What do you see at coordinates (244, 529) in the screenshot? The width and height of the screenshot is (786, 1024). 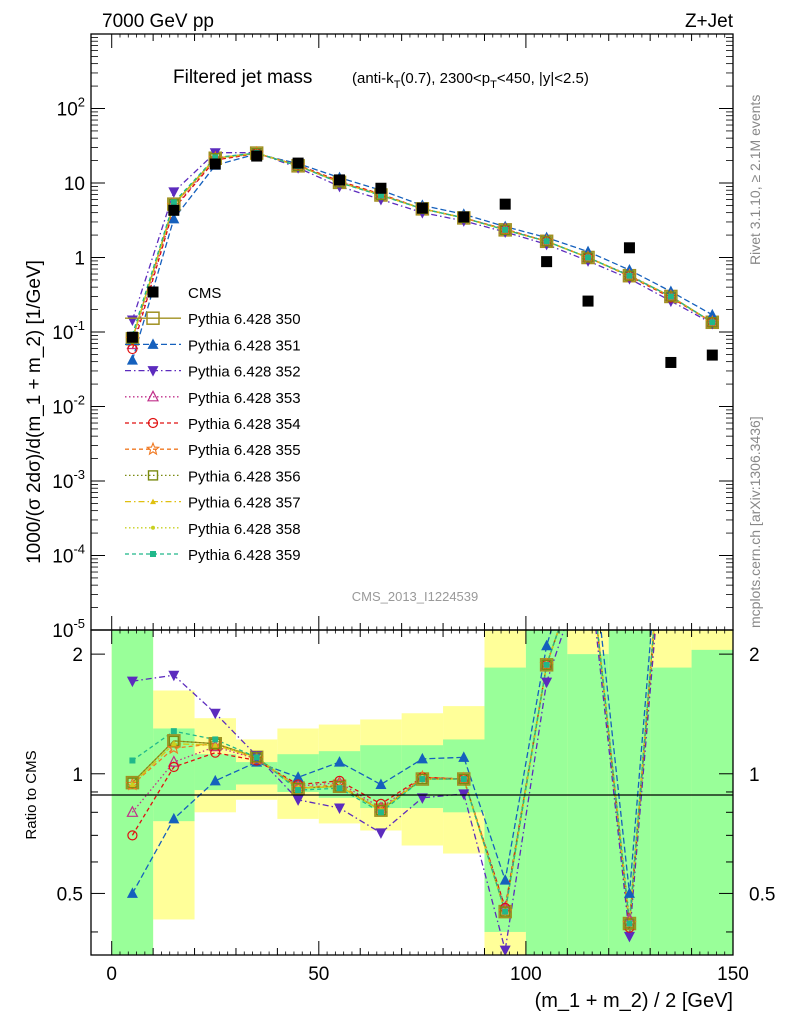 I see `legend-label: Pythia 6.428 358` at bounding box center [244, 529].